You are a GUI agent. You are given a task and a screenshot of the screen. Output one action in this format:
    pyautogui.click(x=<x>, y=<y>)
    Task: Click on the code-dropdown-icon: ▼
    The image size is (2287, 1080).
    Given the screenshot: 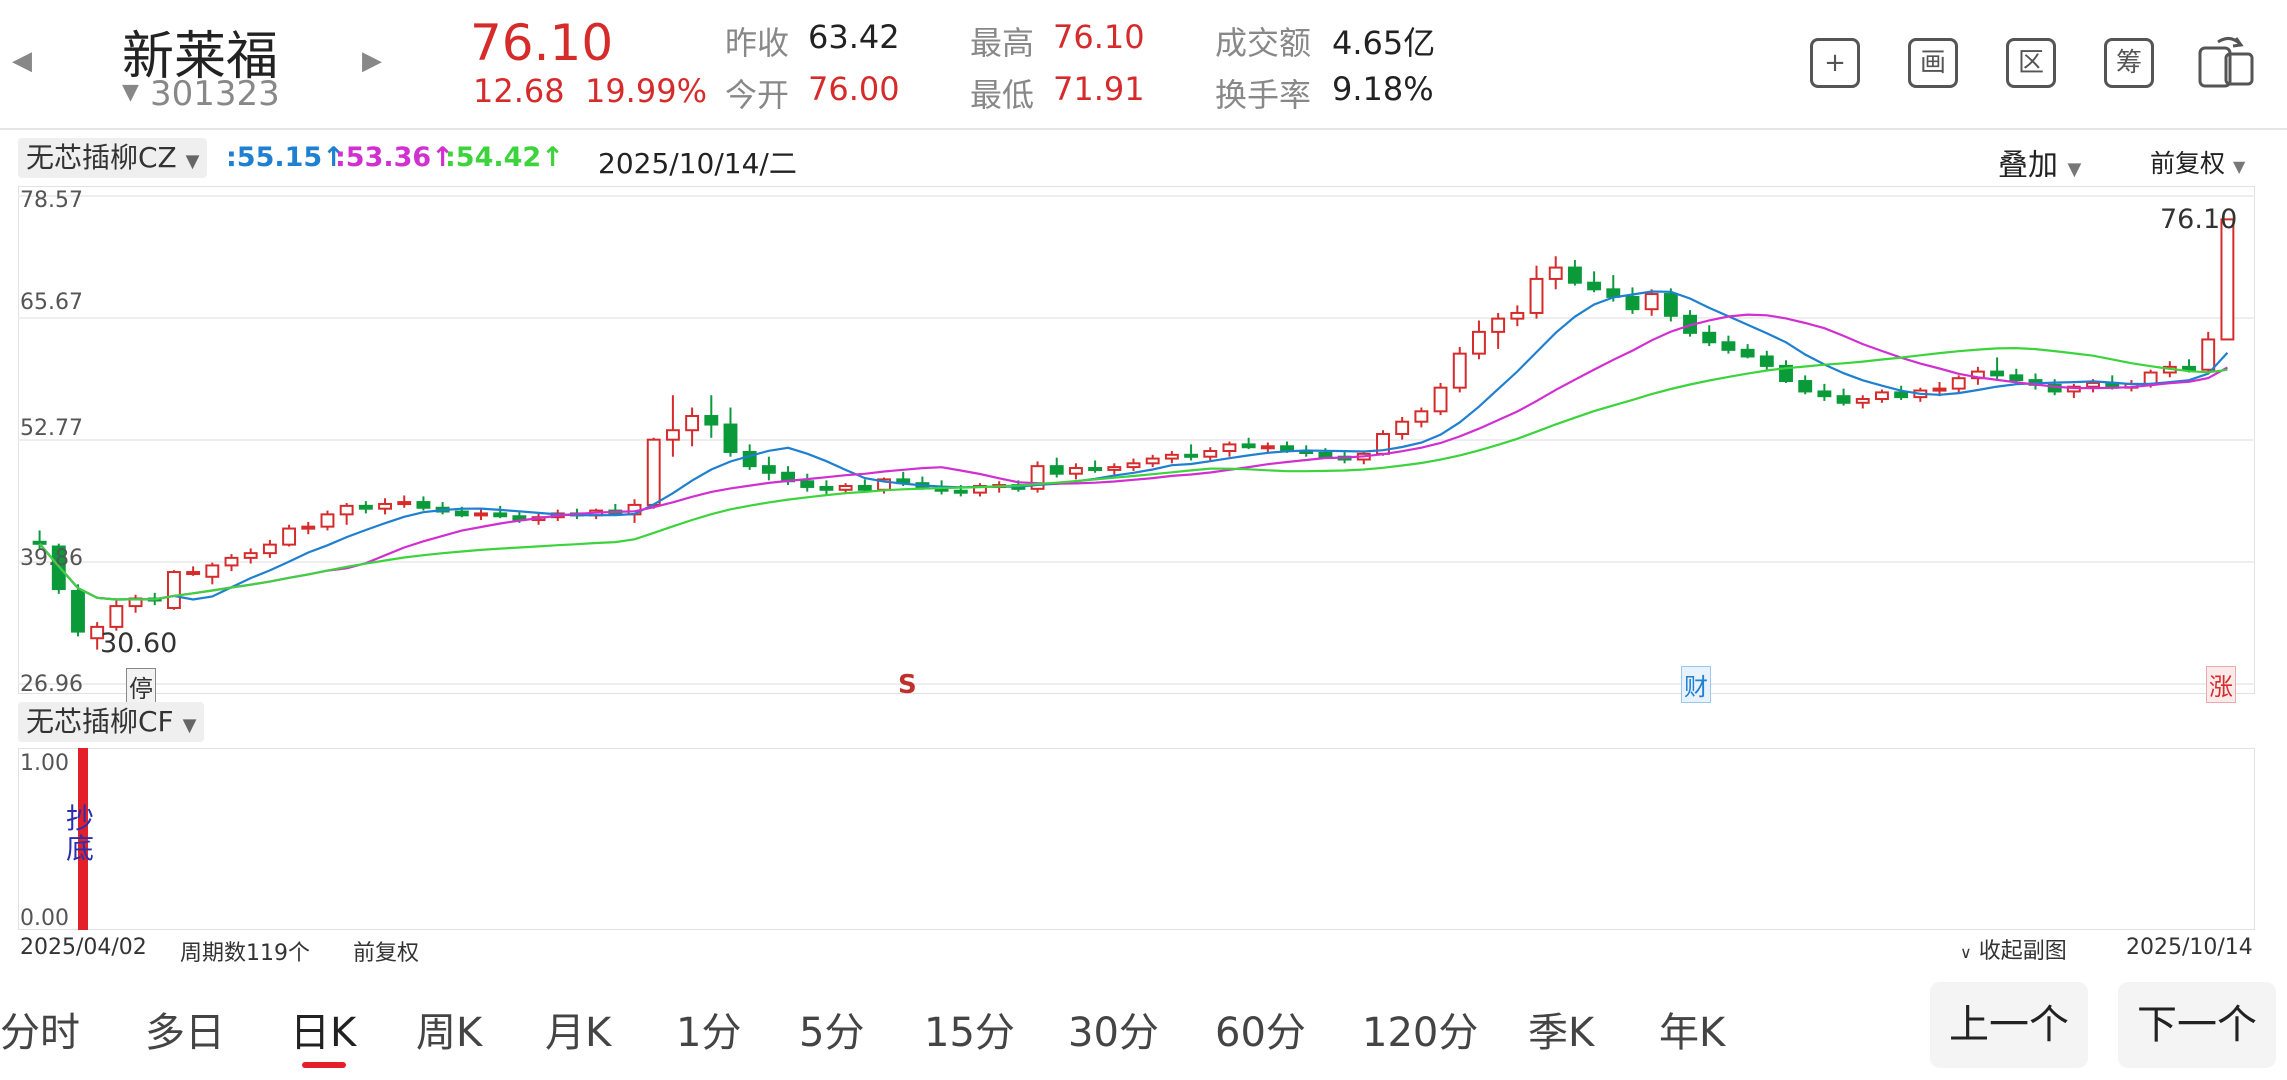 What is the action you would take?
    pyautogui.click(x=130, y=92)
    